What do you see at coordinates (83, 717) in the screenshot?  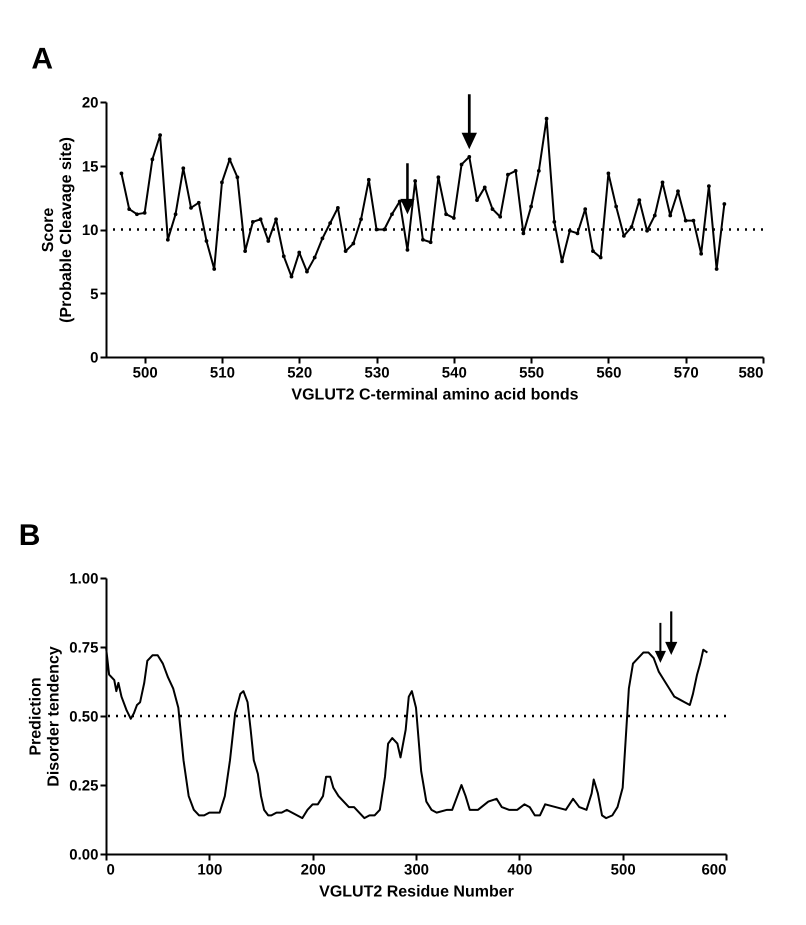 I see `y-tick-label: 0.50` at bounding box center [83, 717].